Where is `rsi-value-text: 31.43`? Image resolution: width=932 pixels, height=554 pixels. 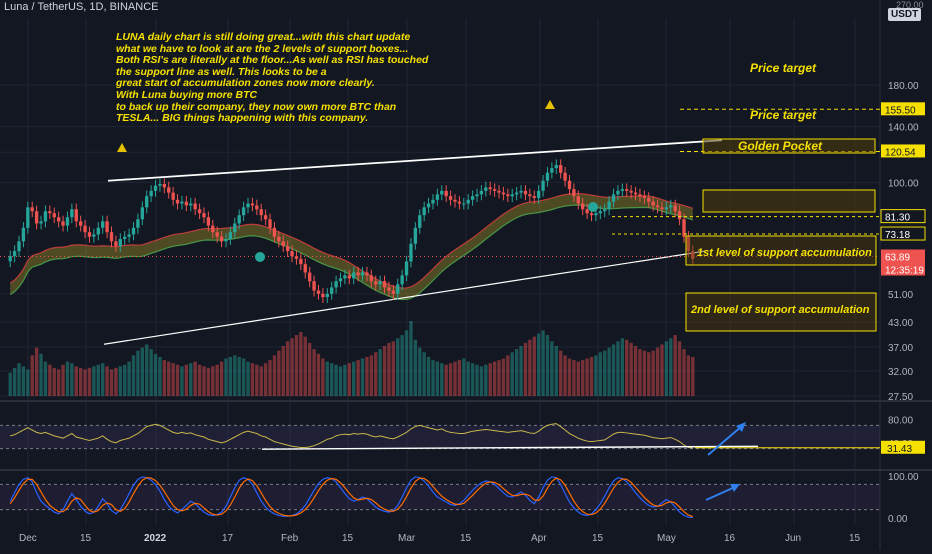 rsi-value-text: 31.43 is located at coordinates (899, 449).